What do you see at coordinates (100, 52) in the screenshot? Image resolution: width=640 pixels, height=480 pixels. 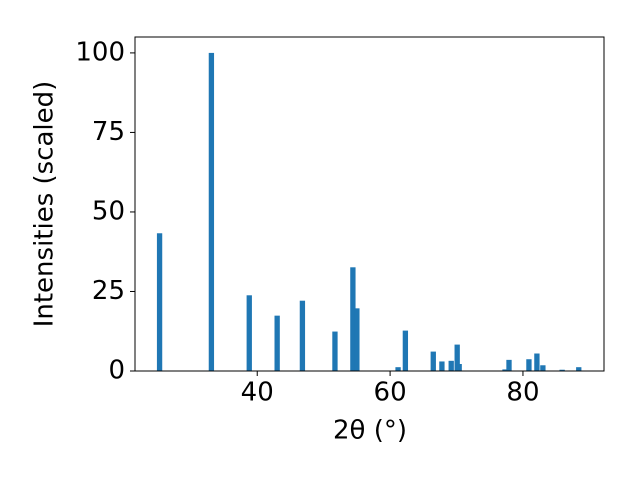 I see `y-tick-label: 100` at bounding box center [100, 52].